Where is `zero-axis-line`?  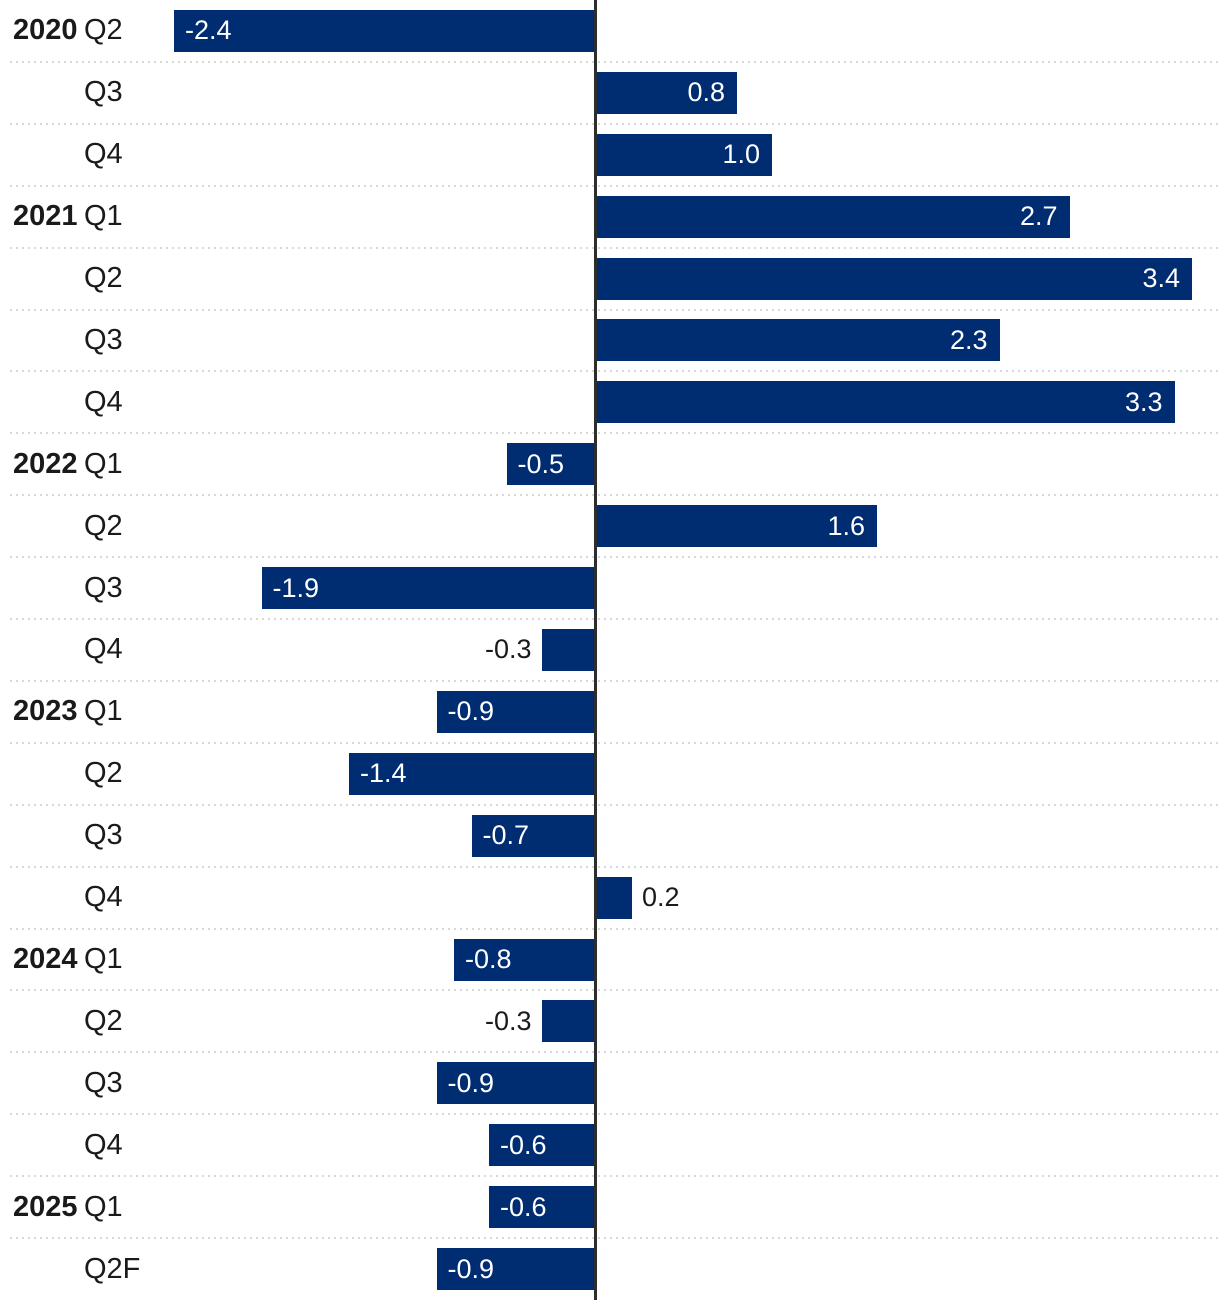
zero-axis-line is located at coordinates (595, 650).